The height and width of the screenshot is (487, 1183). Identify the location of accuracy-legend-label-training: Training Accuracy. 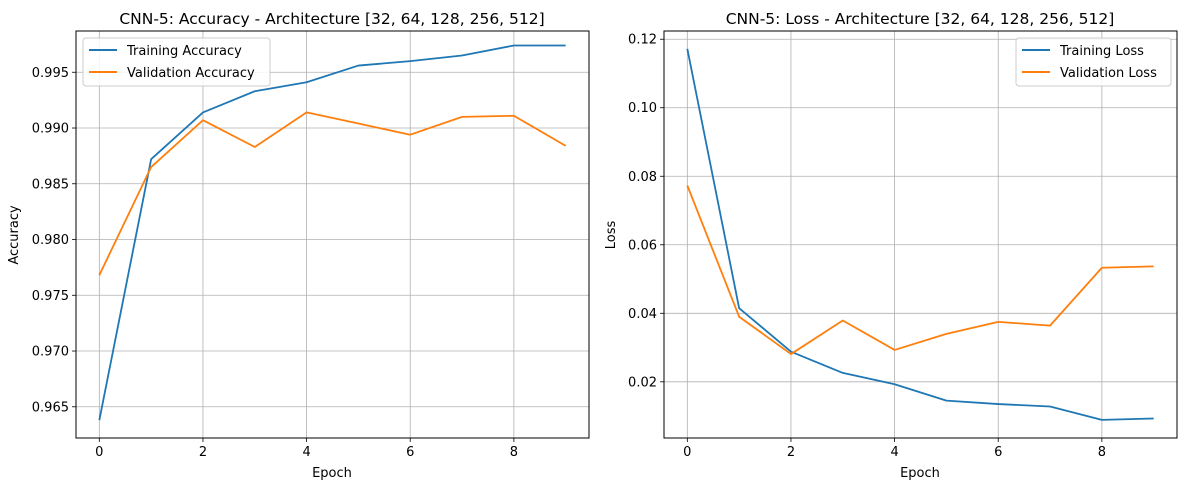
(184, 51).